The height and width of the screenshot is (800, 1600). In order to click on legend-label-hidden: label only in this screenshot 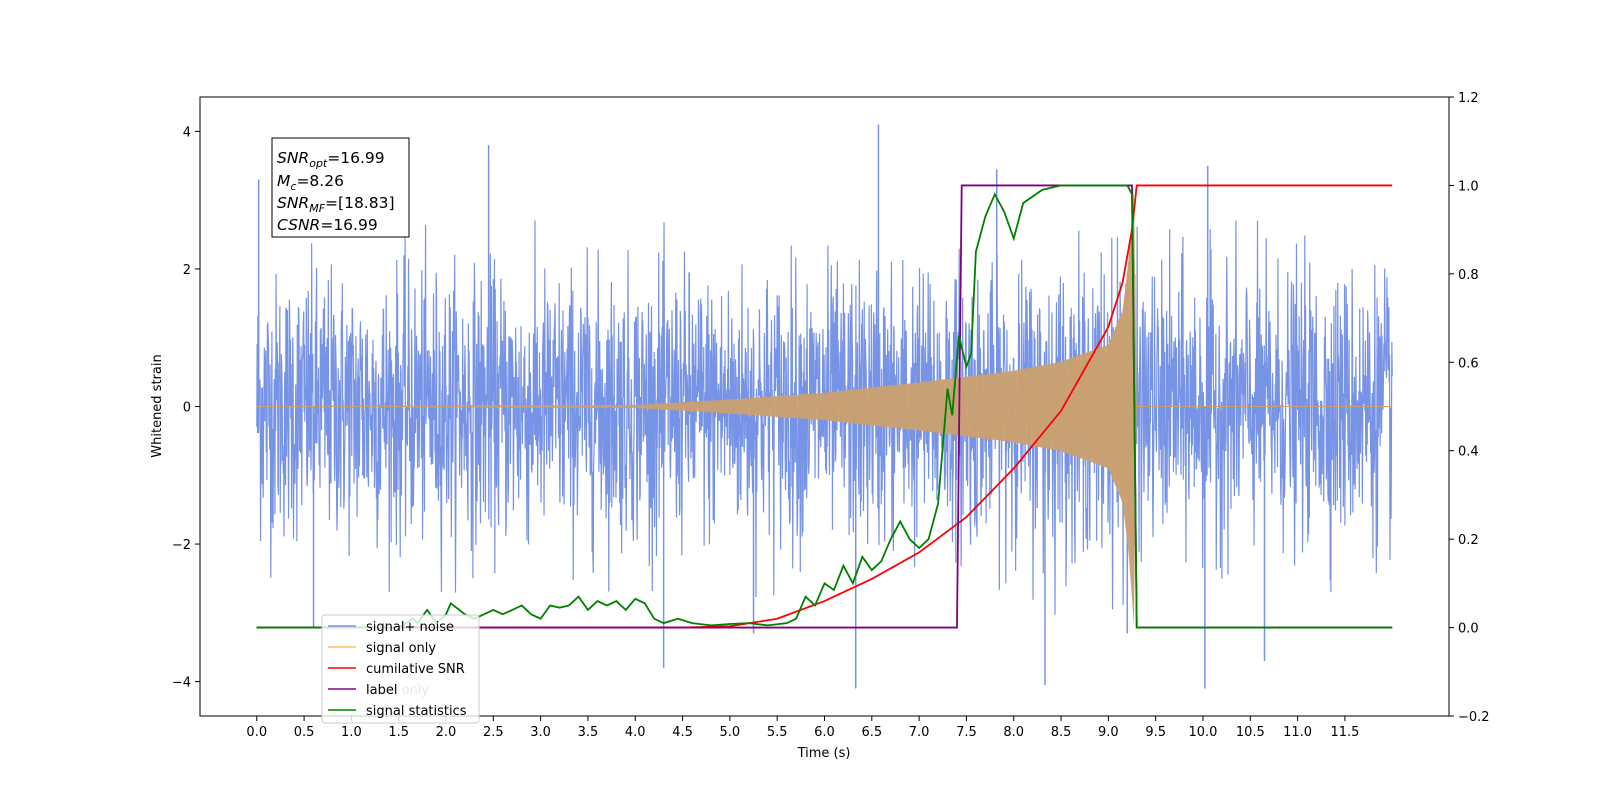, I will do `click(397, 690)`.